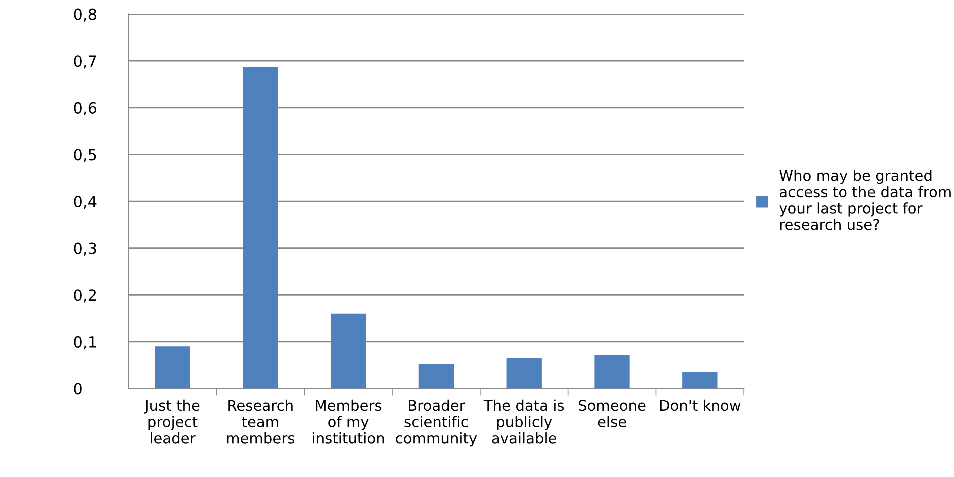 The image size is (954, 477). Describe the element at coordinates (612, 414) in the screenshot. I see `x-tick-label: Someone else` at that location.